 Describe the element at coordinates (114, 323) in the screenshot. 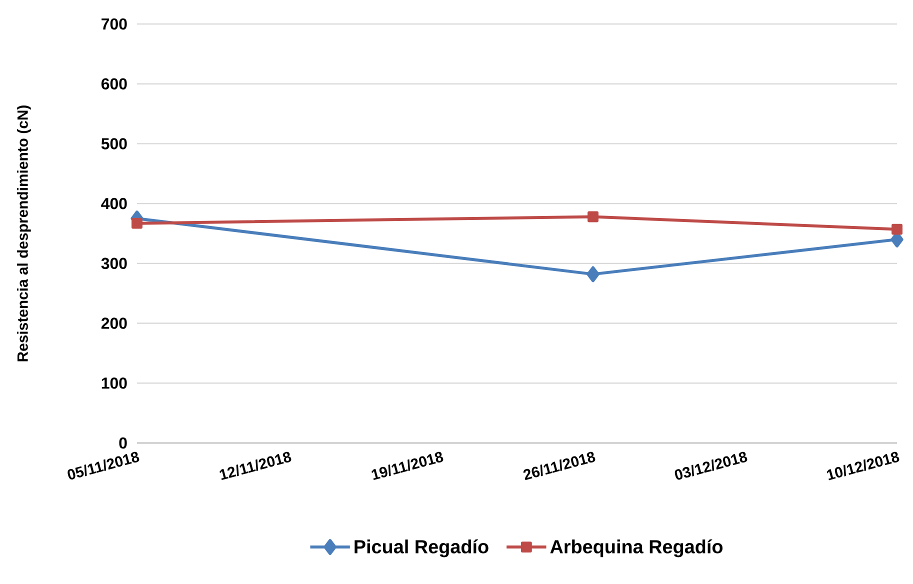

I see `y-tick-label: 200` at that location.